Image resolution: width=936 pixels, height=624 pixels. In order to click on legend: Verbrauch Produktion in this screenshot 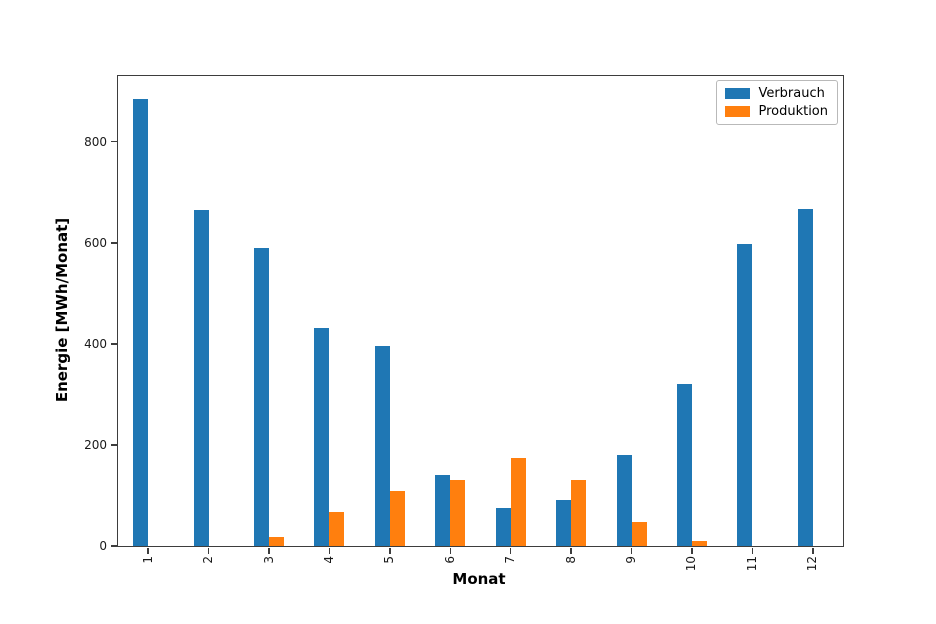, I will do `click(777, 102)`.